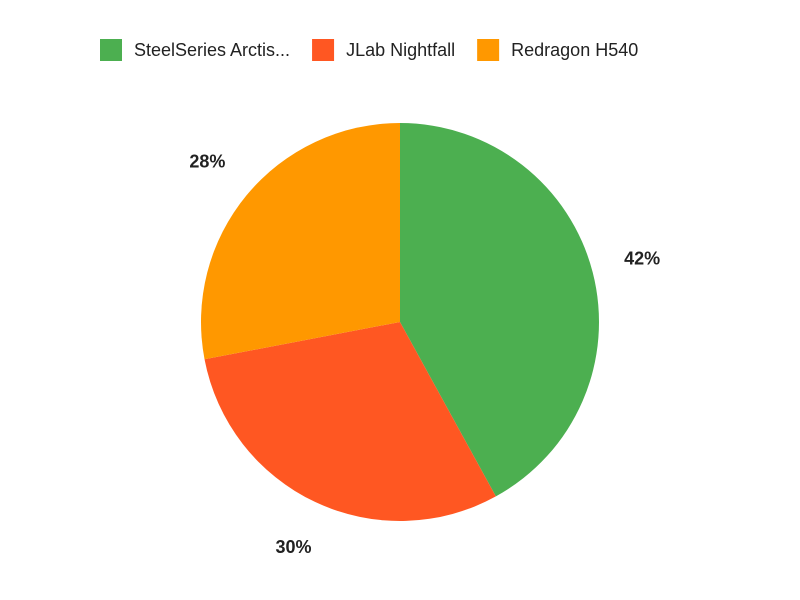 This screenshot has height=600, width=800. I want to click on slice-label: 28%, so click(207, 161).